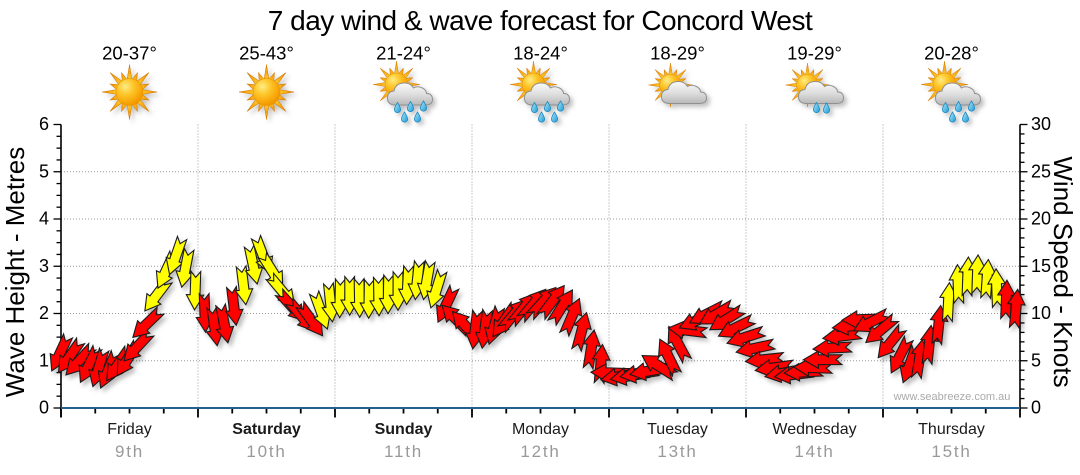 Image resolution: width=1080 pixels, height=475 pixels. What do you see at coordinates (266, 53) in the screenshot?
I see `svg-text: 25-43°` at bounding box center [266, 53].